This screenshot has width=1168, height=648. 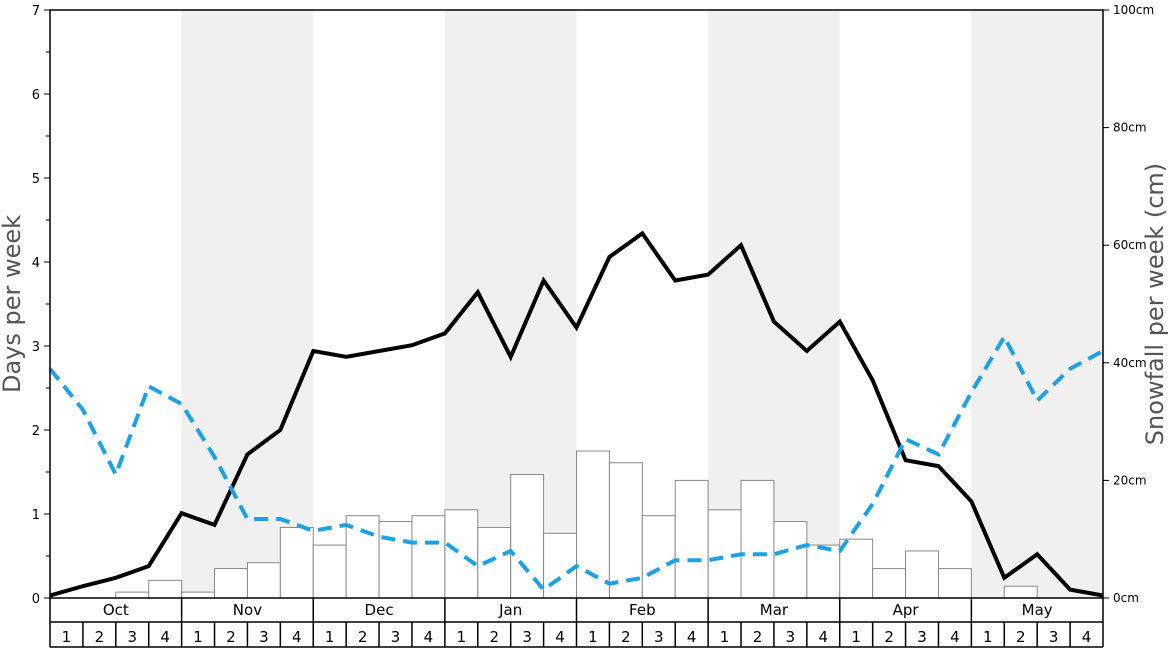 What do you see at coordinates (1126, 598) in the screenshot?
I see `y2-tick-label: 0cm` at bounding box center [1126, 598].